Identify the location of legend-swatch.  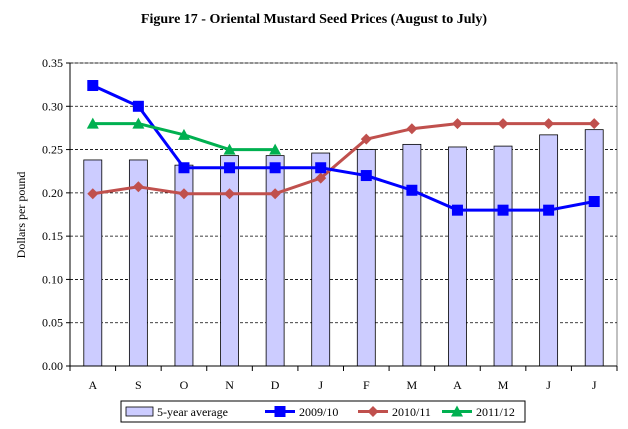
(139, 411).